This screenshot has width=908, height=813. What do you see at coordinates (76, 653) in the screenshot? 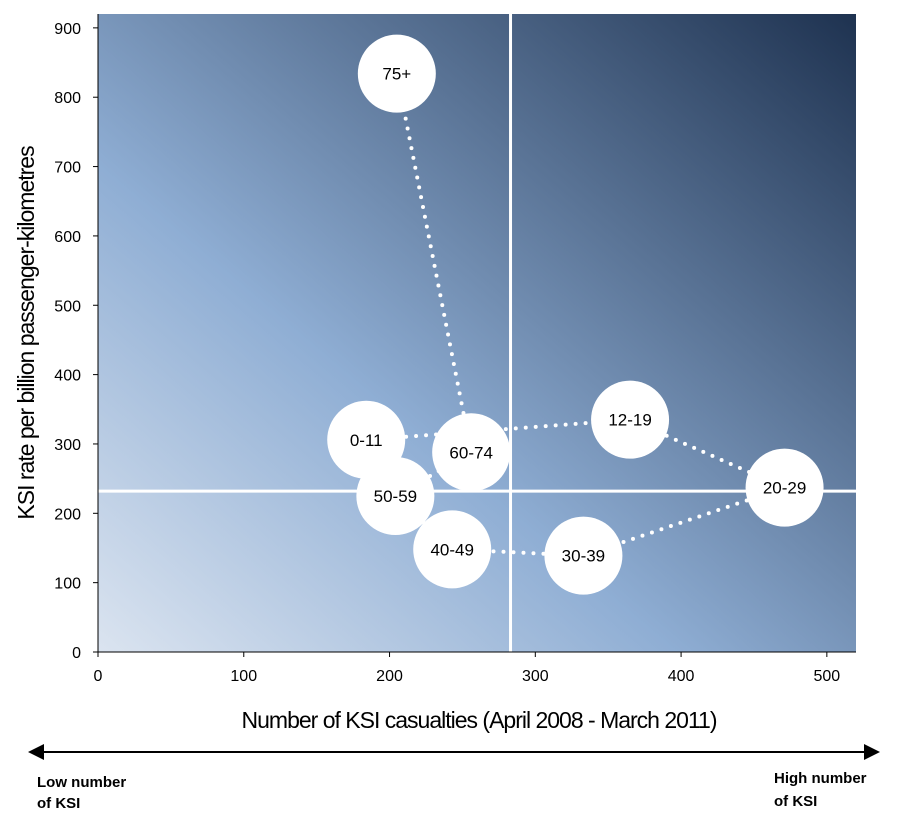
I see `y-tick-label: 0` at bounding box center [76, 653].